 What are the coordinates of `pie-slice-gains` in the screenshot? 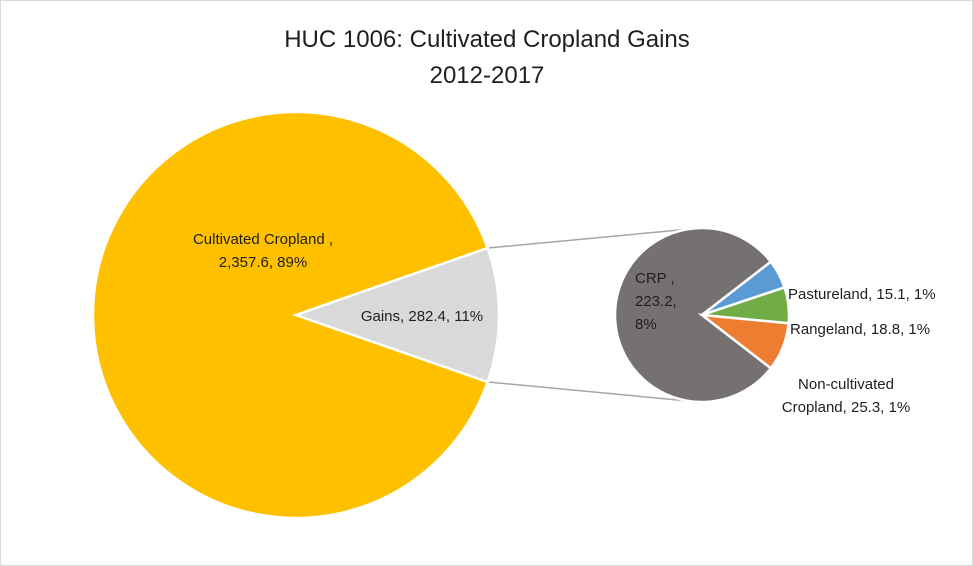 It's located at (396, 315).